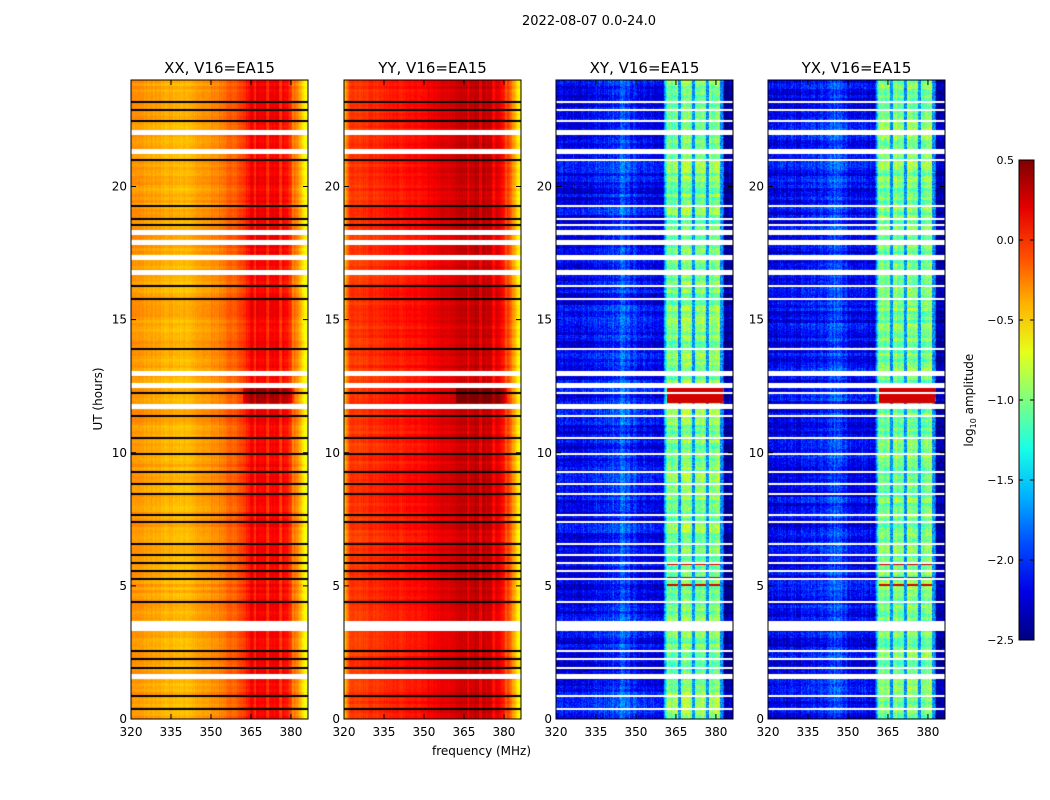 This screenshot has width=1050, height=800. I want to click on figure-title: 2022-08-07 0.0-24.0, so click(589, 21).